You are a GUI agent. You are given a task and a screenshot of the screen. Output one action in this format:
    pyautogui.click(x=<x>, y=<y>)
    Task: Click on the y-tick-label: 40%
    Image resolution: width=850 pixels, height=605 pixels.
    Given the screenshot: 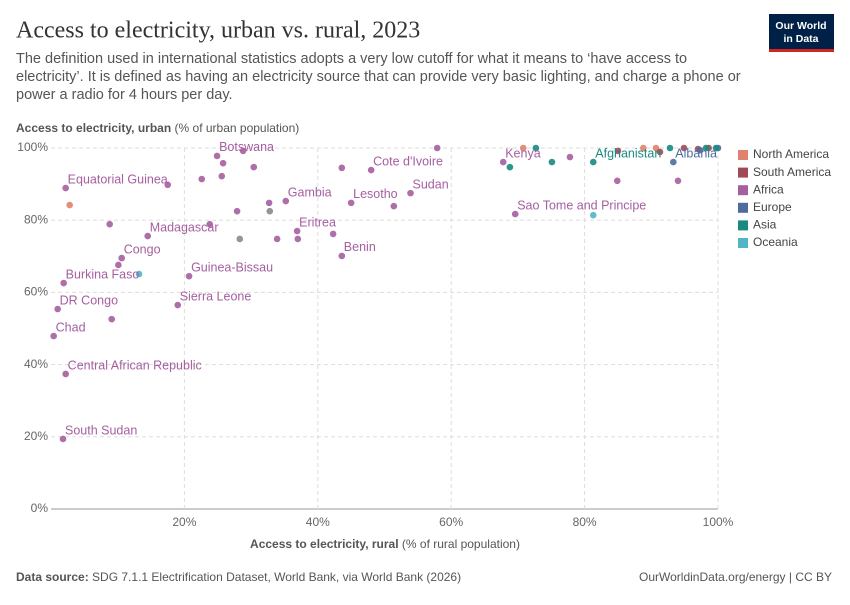 What is the action you would take?
    pyautogui.click(x=36, y=364)
    